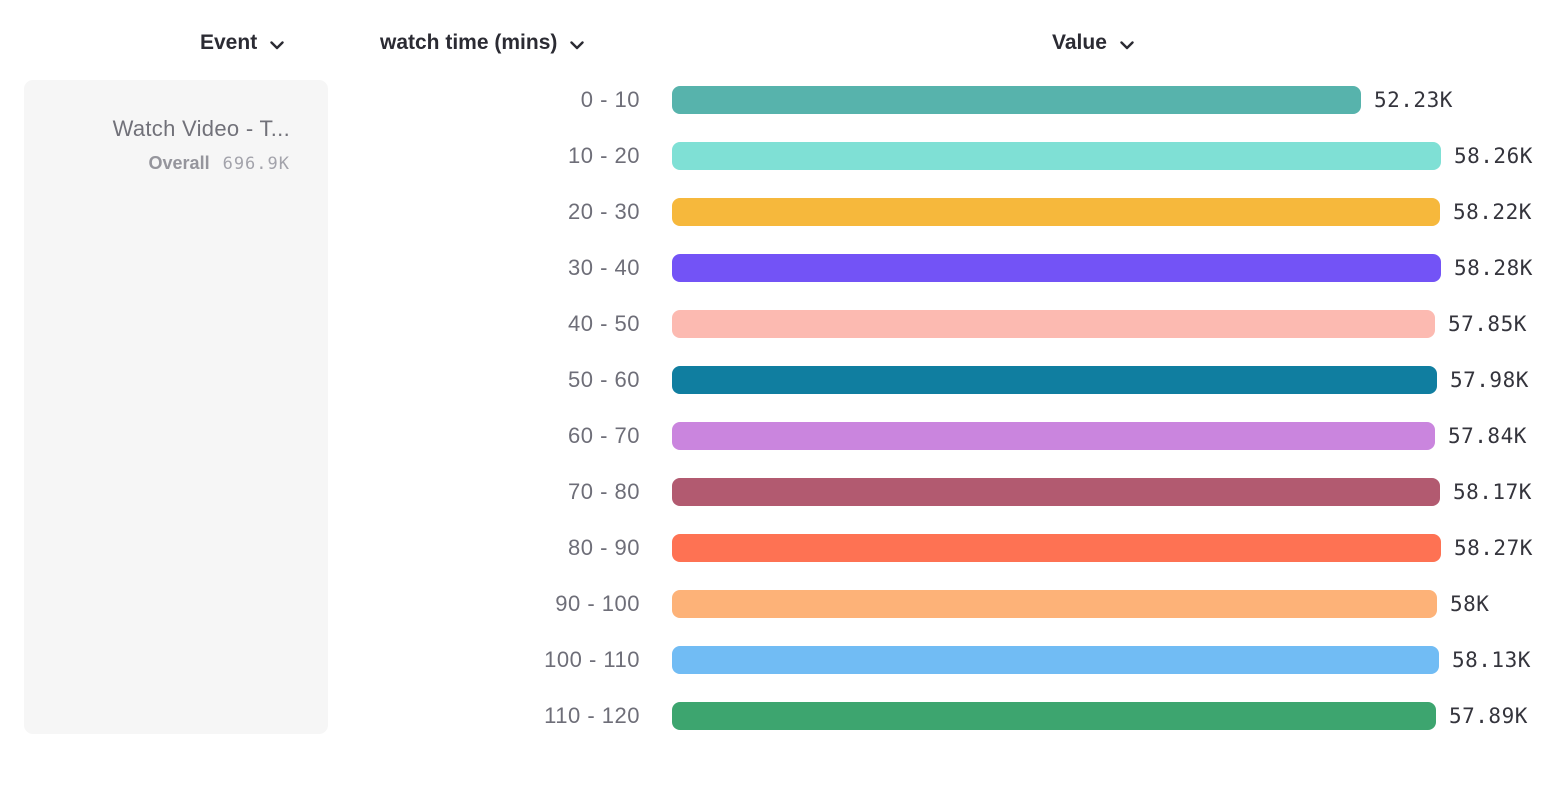 The height and width of the screenshot is (790, 1568). I want to click on column-header-value-label: Value, so click(1079, 42).